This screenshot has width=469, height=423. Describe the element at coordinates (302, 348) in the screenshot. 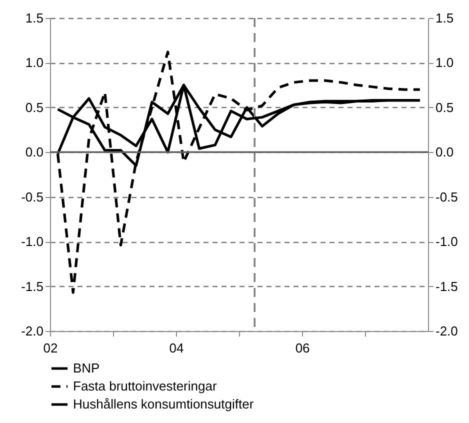

I see `x-tick-label: 06` at that location.